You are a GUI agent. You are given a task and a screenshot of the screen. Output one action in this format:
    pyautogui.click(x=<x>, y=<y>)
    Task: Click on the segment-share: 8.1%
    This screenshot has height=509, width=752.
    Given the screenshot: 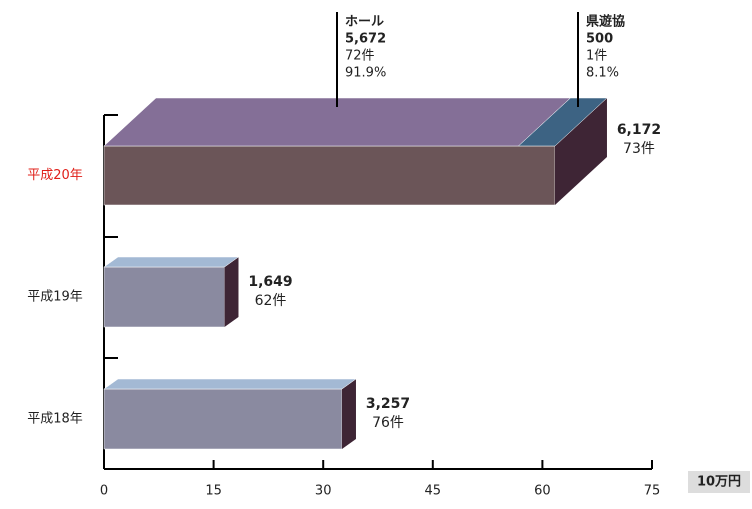 What is the action you would take?
    pyautogui.click(x=602, y=73)
    